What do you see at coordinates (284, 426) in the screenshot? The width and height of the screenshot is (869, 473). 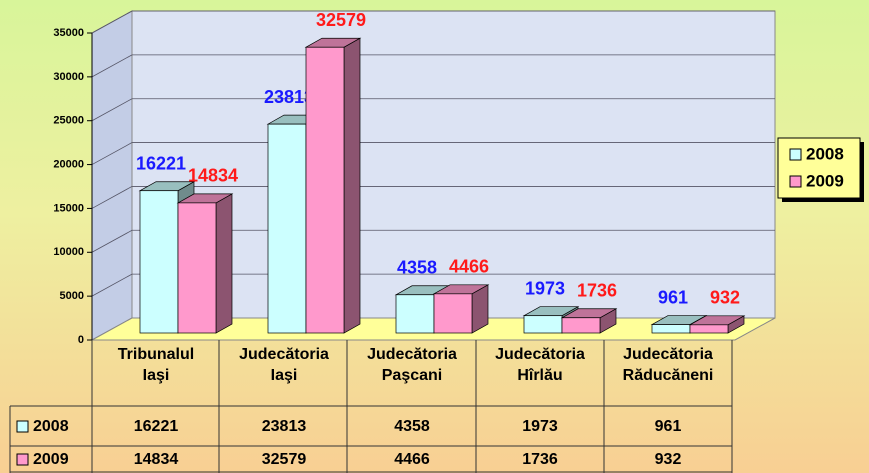 I see `table-cell: 23813` at bounding box center [284, 426].